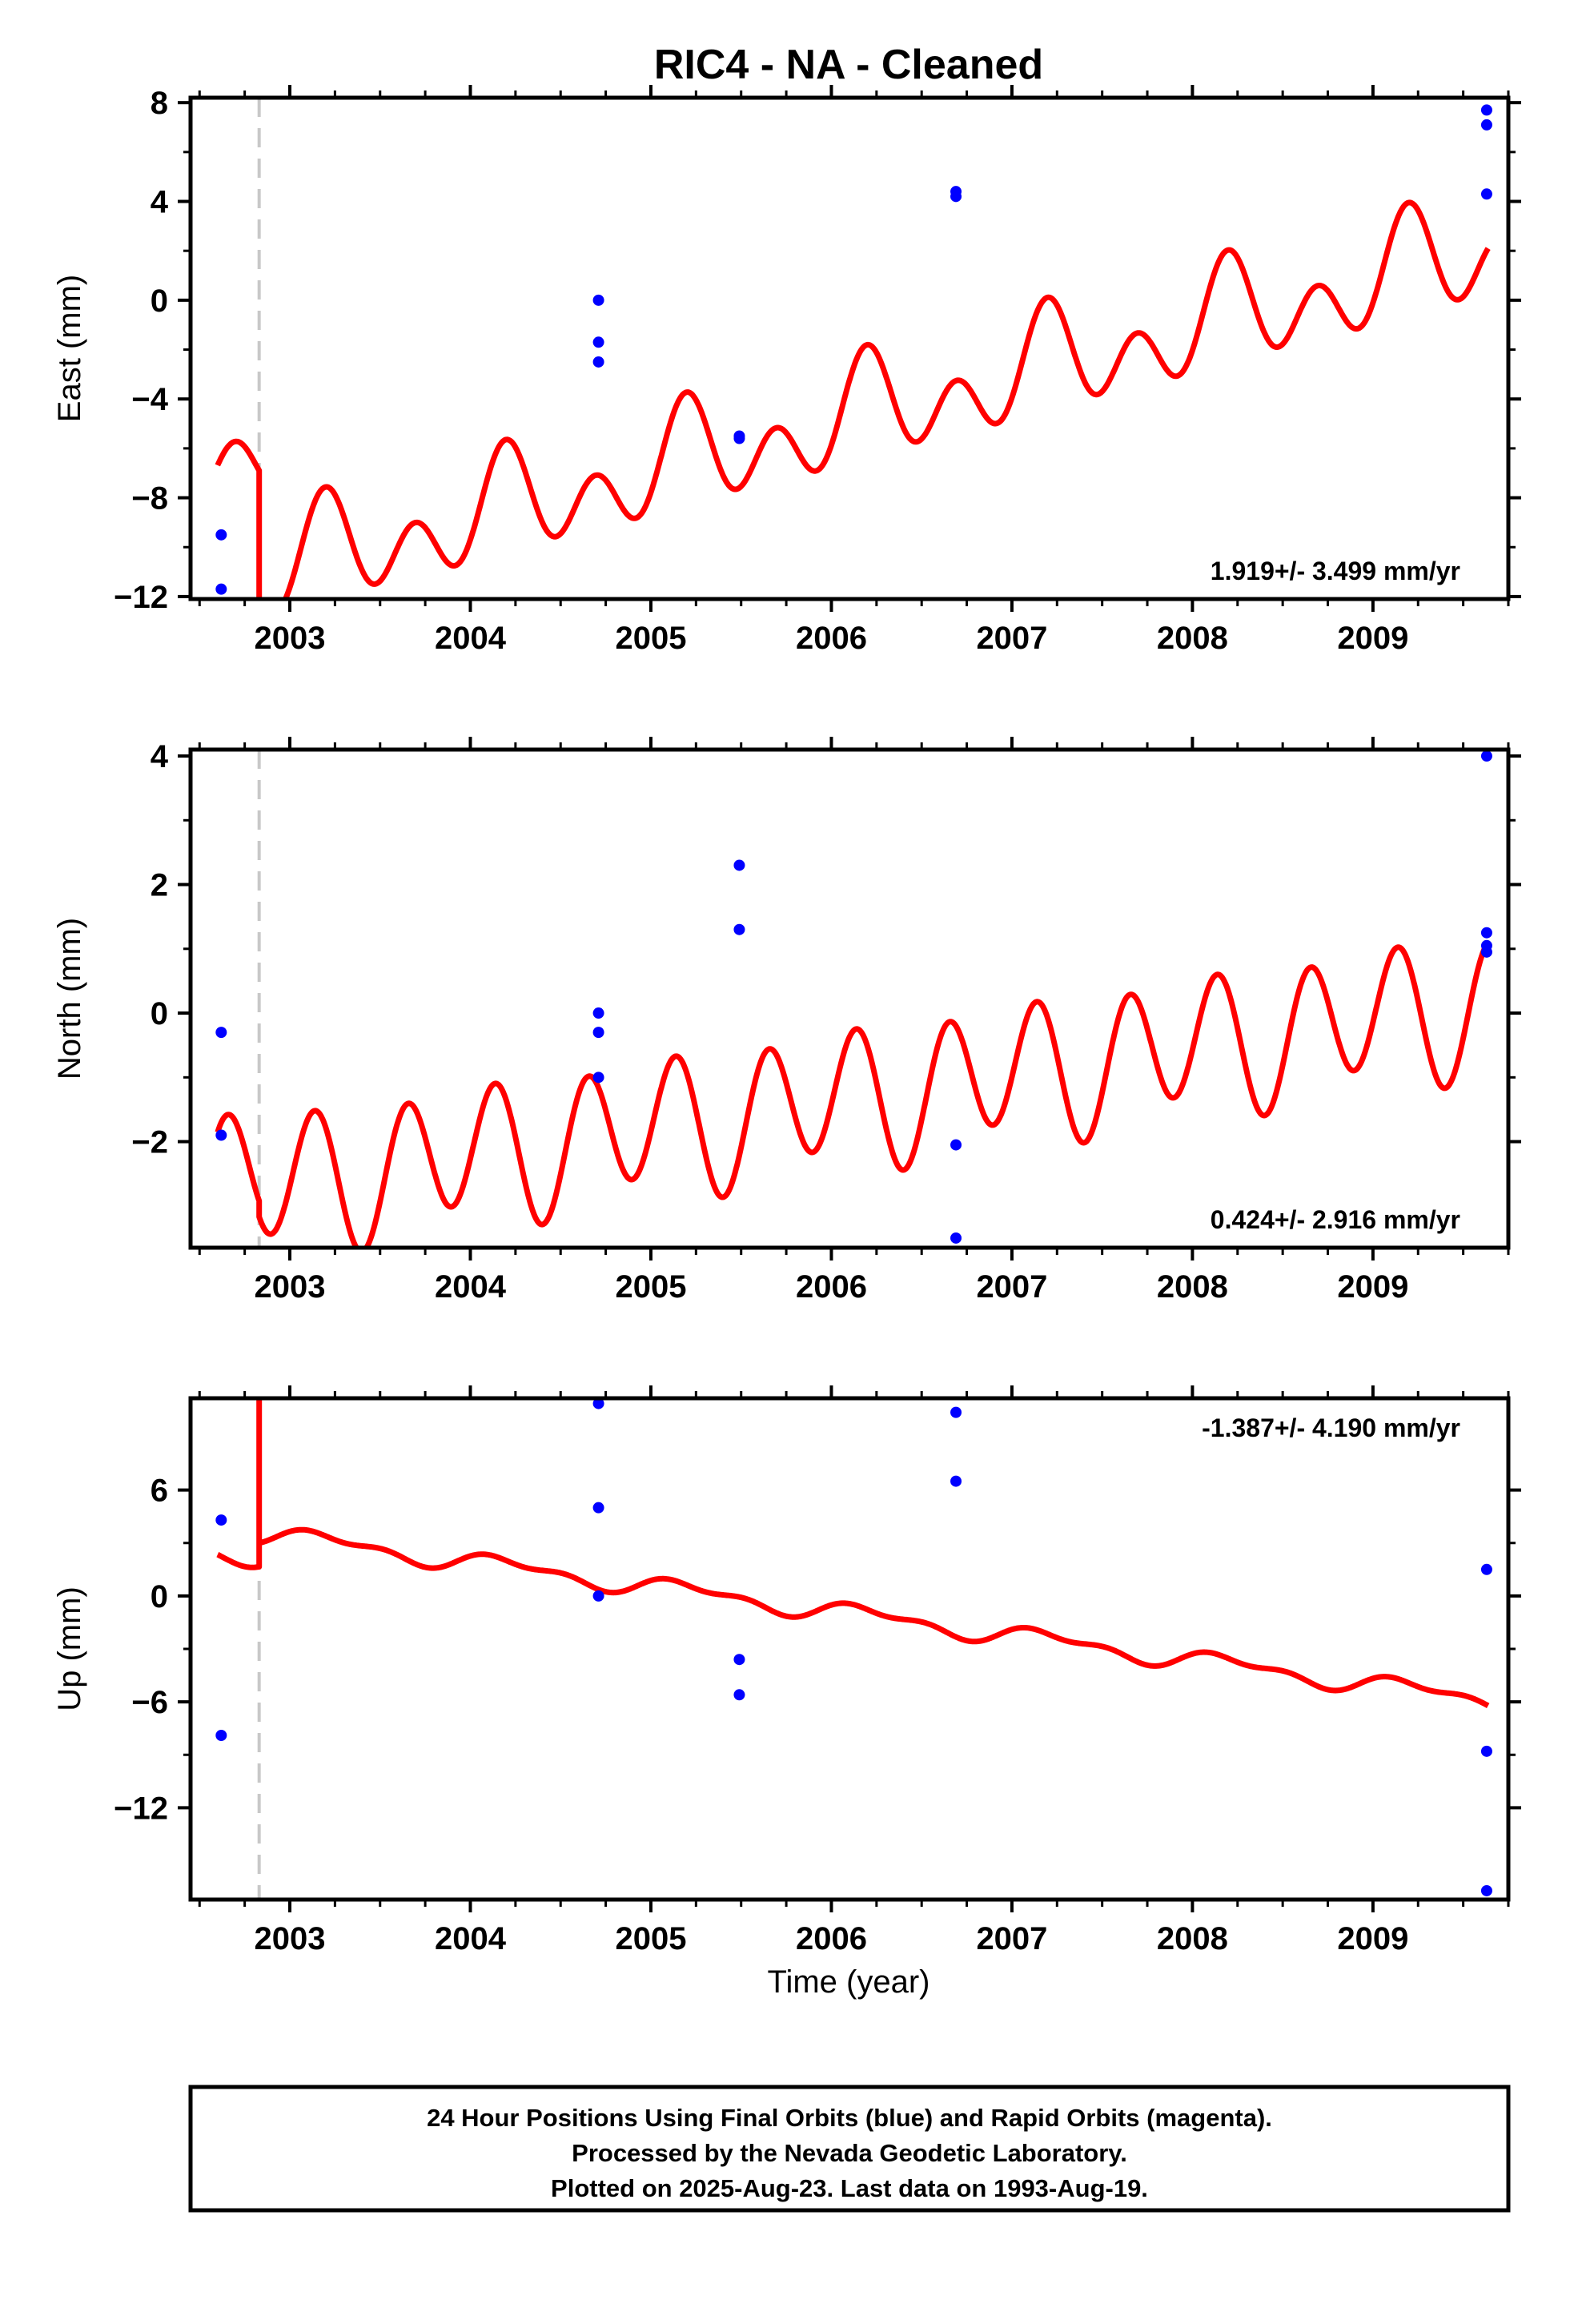 Image resolution: width=1582 pixels, height=2324 pixels. I want to click on y-tick-label: 2, so click(159, 885).